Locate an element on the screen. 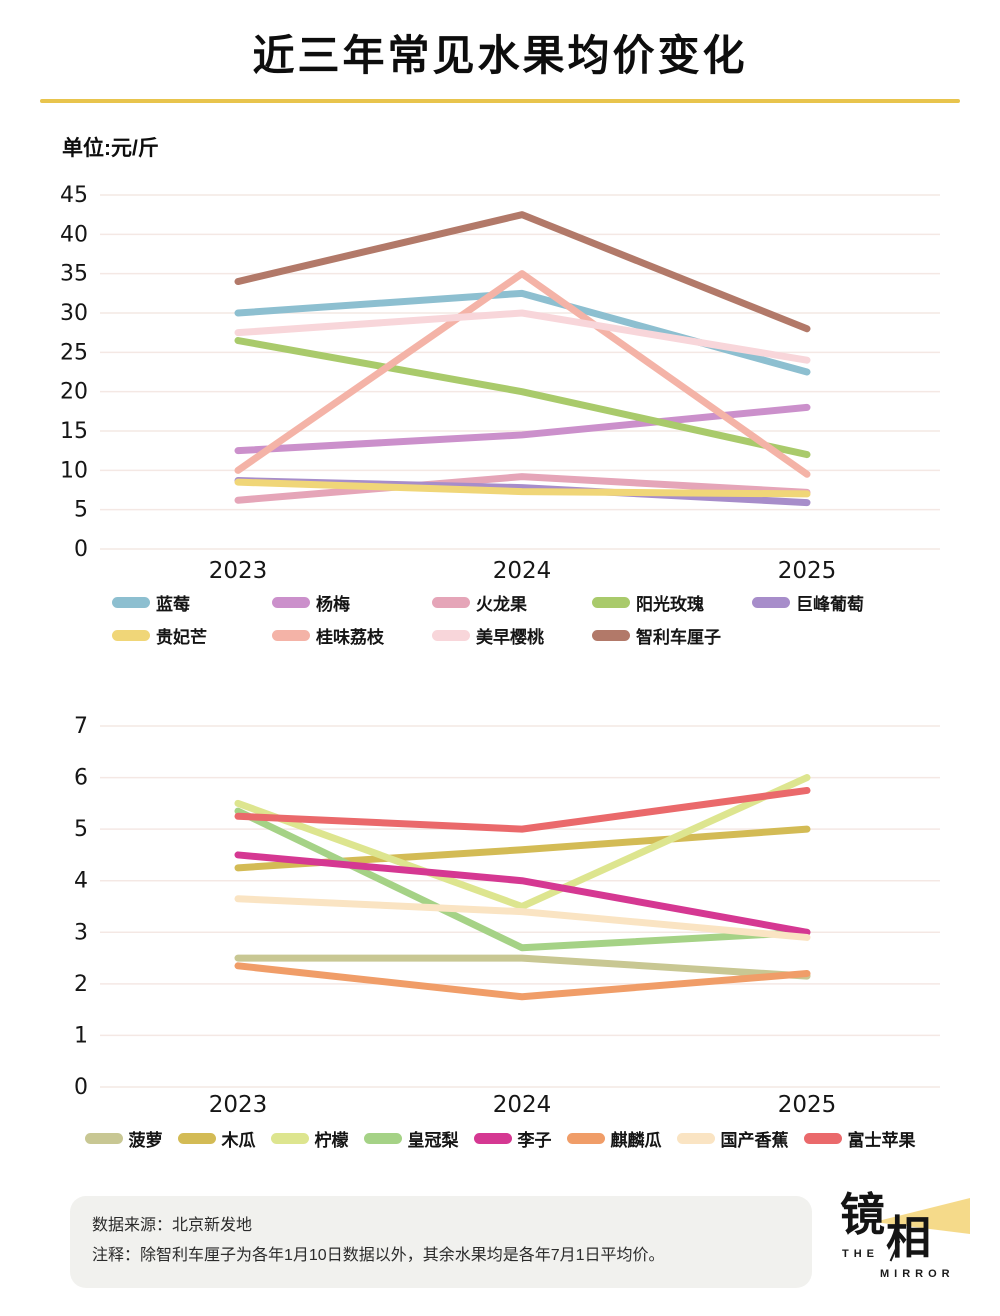 This screenshot has width=1000, height=1316. legend-label: 杨梅 is located at coordinates (333, 604).